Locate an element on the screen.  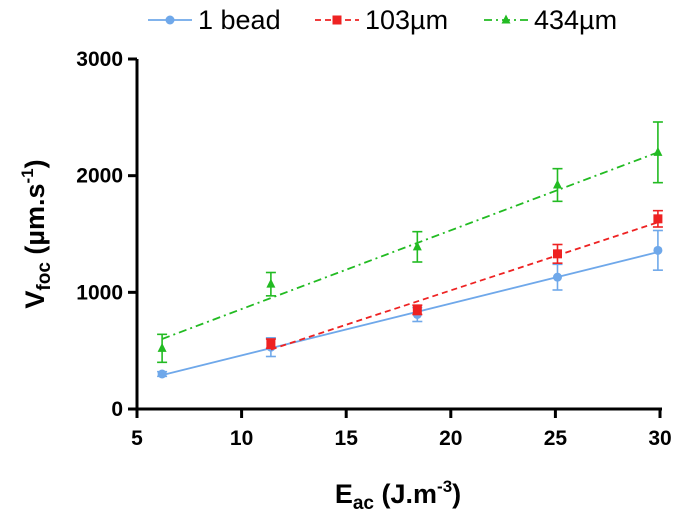
y-tick-label: 2000 is located at coordinates (99, 176).